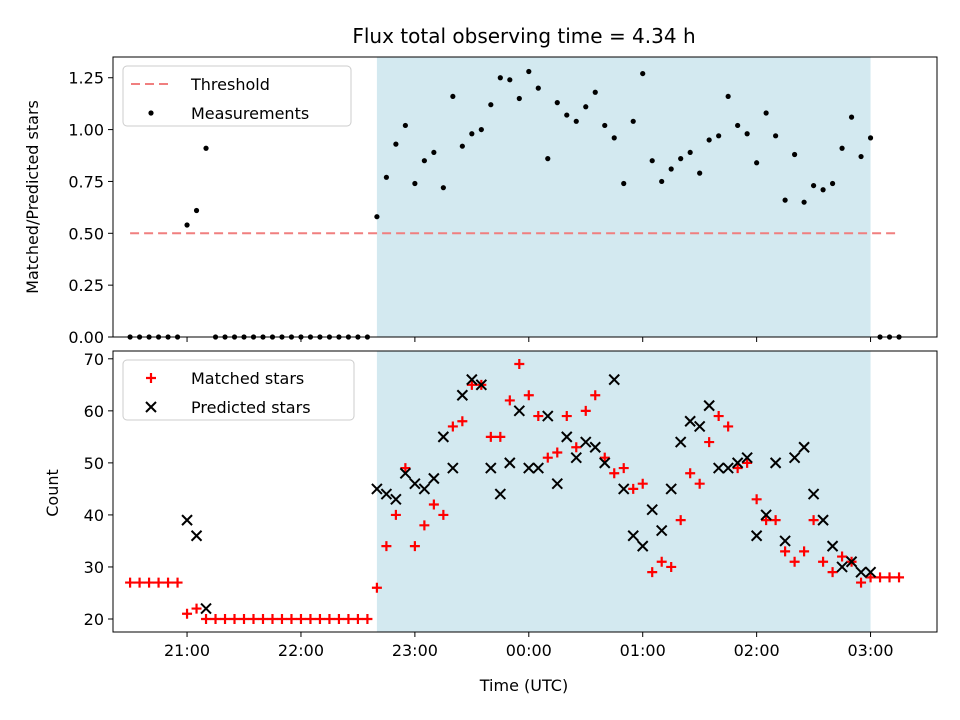 The height and width of the screenshot is (720, 960). I want to click on y-tick-label: 1.00, so click(86, 130).